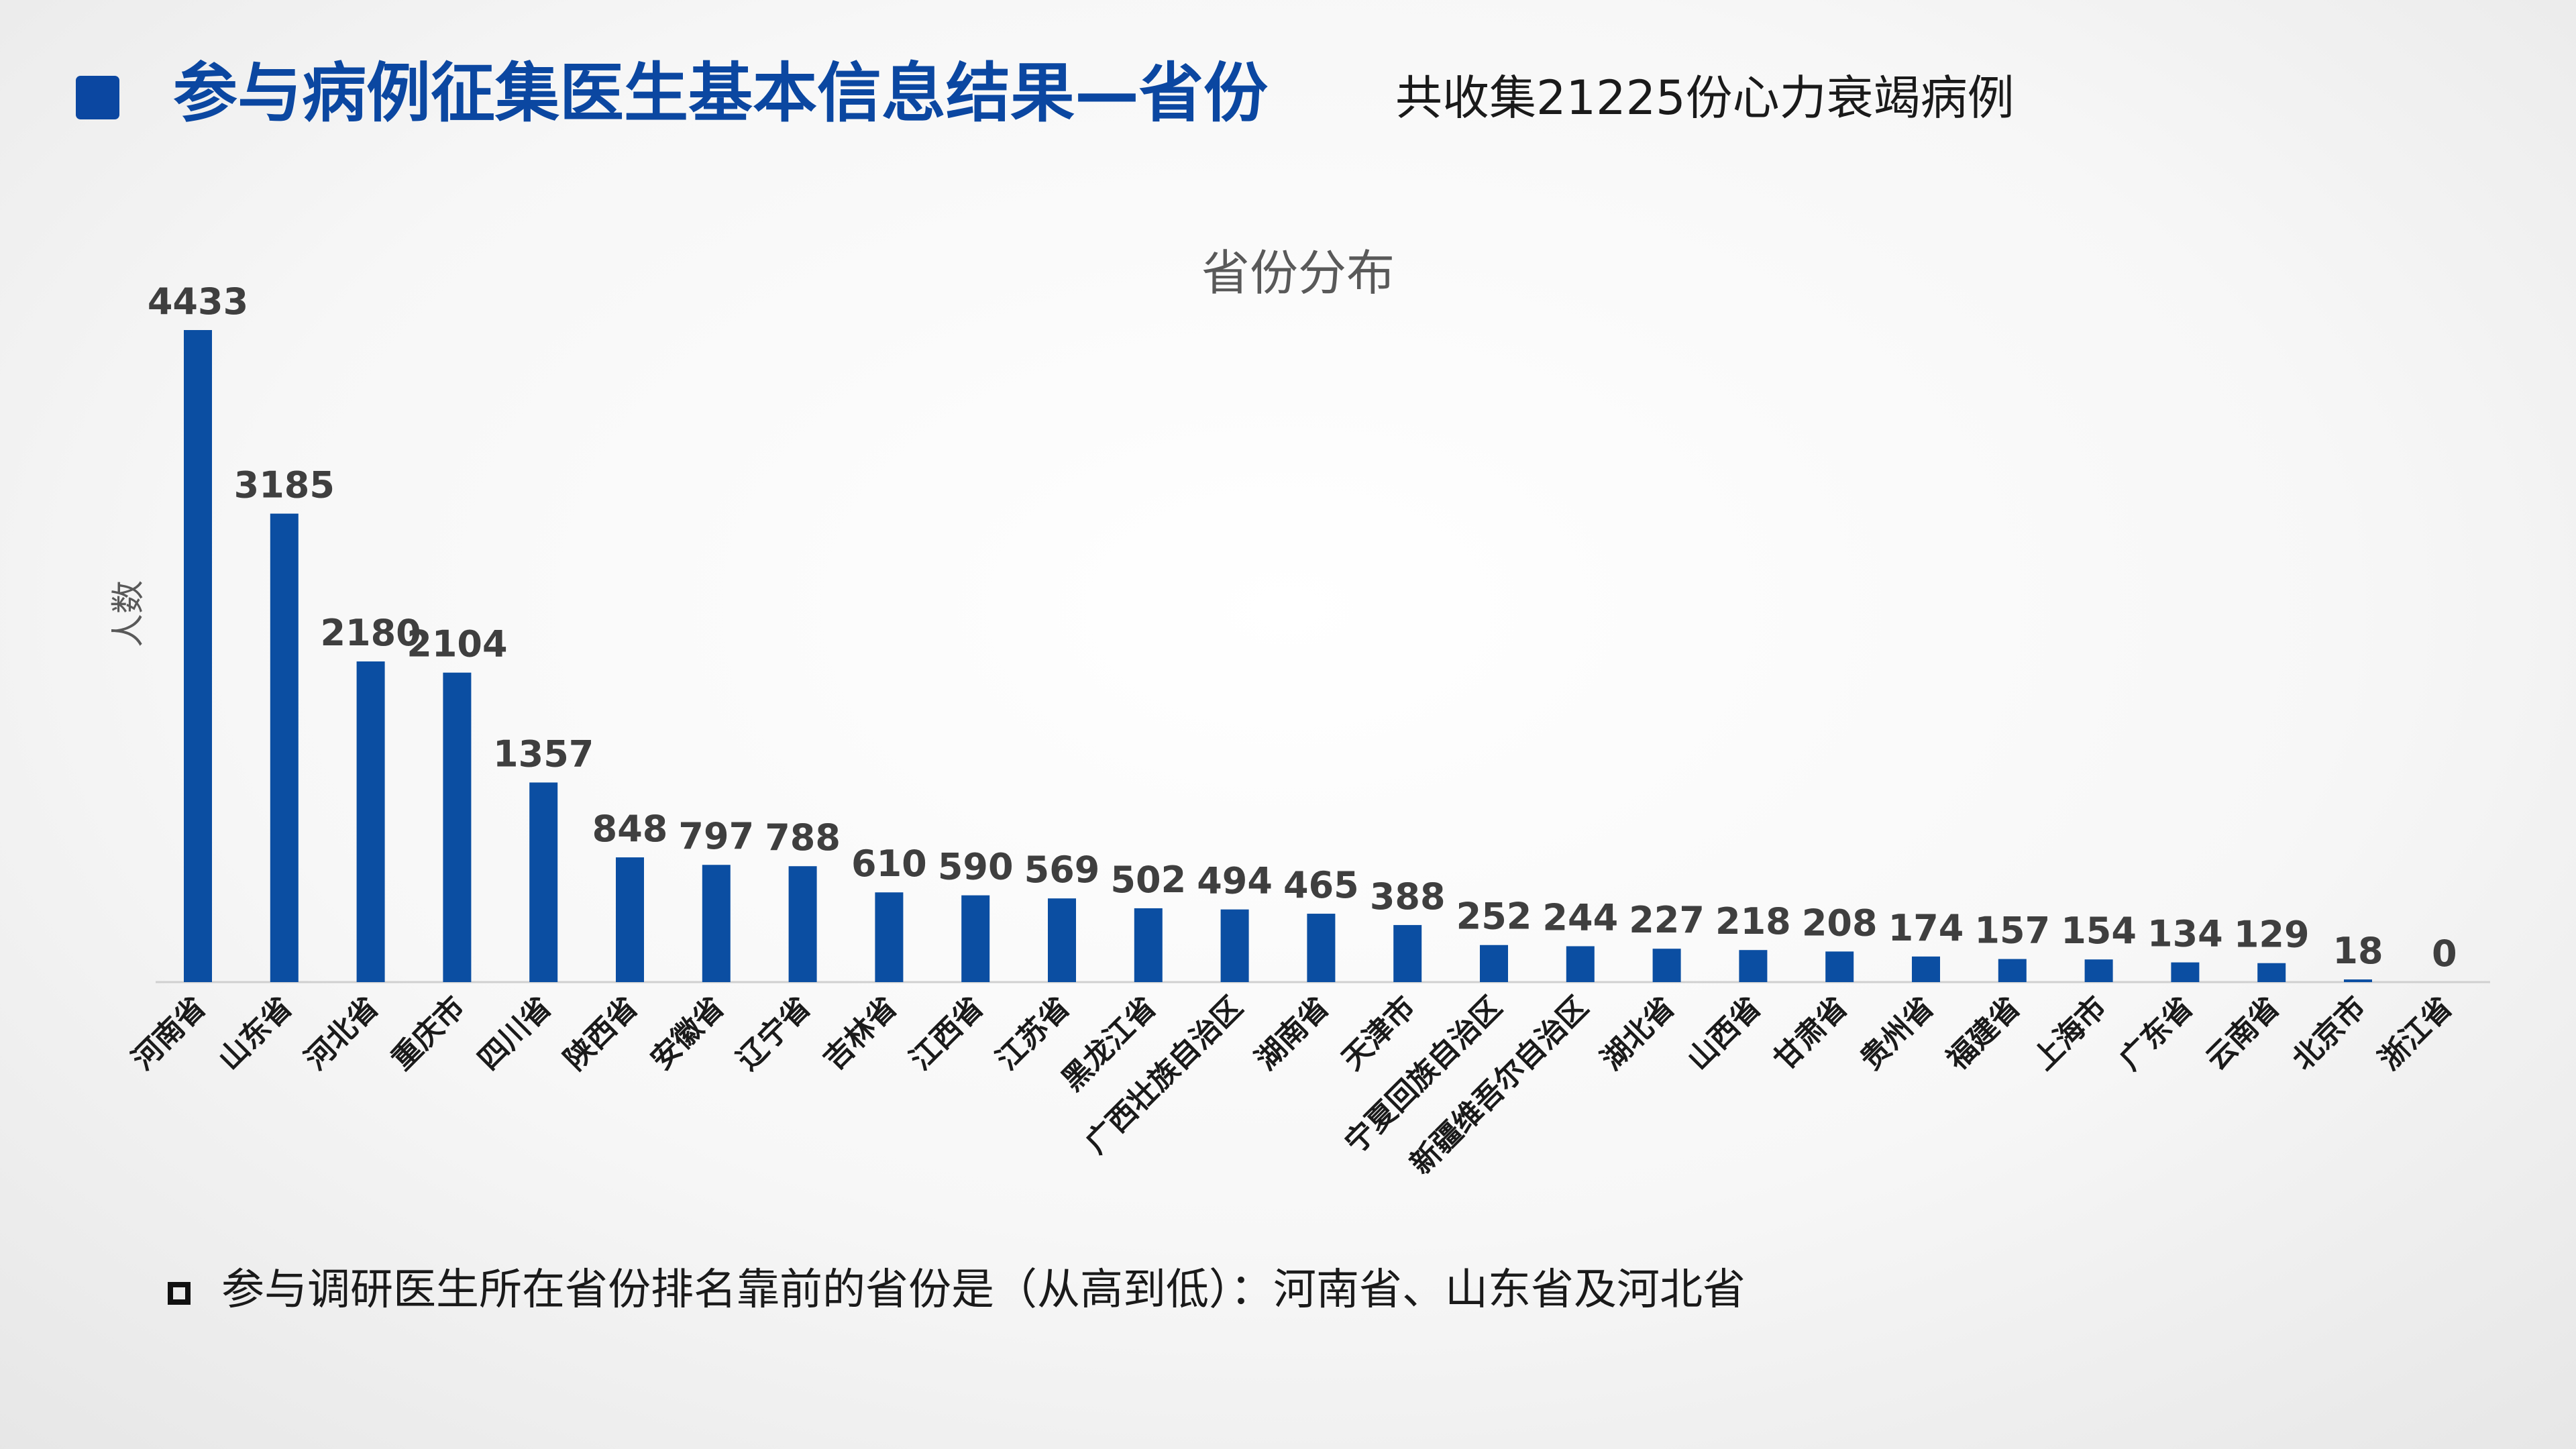 The height and width of the screenshot is (1449, 2576). What do you see at coordinates (2272, 935) in the screenshot?
I see `data-label: 129` at bounding box center [2272, 935].